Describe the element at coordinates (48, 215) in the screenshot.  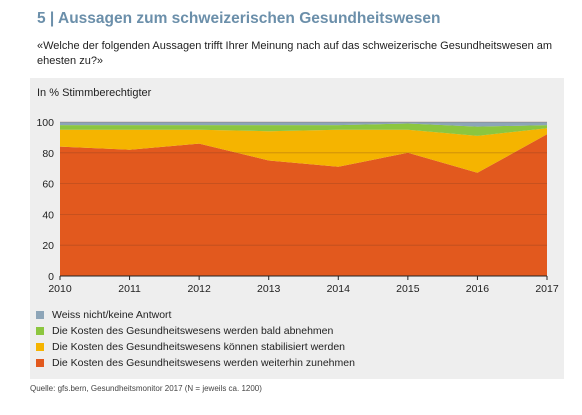
I see `y-tick-label: 40` at that location.